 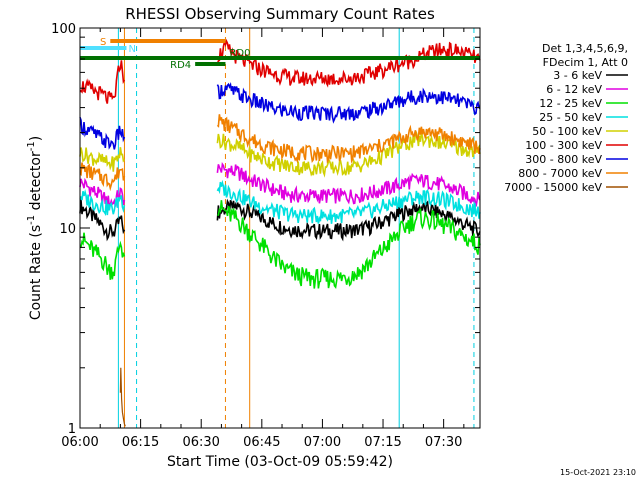 What do you see at coordinates (443, 442) in the screenshot?
I see `x-tick-label: 07:30` at bounding box center [443, 442].